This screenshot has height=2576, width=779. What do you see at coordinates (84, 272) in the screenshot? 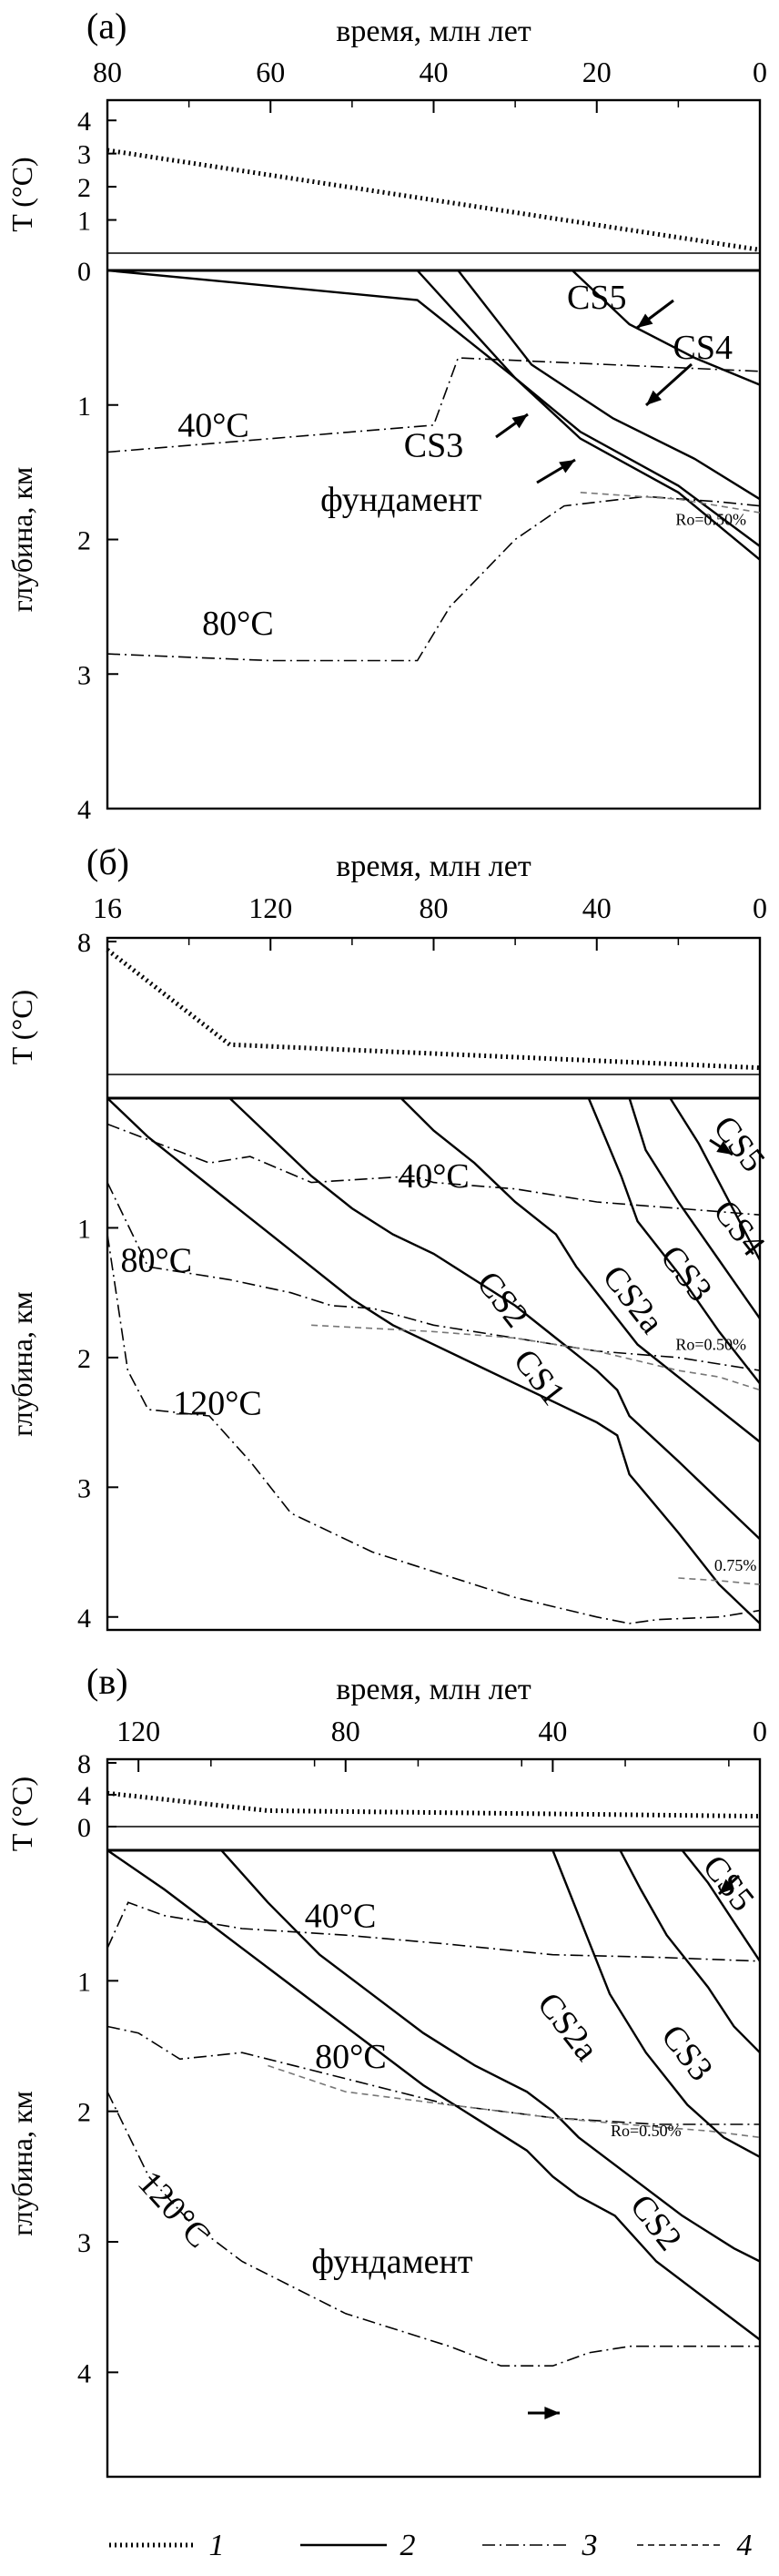
I see `depth-tick-label: 0` at bounding box center [84, 272].